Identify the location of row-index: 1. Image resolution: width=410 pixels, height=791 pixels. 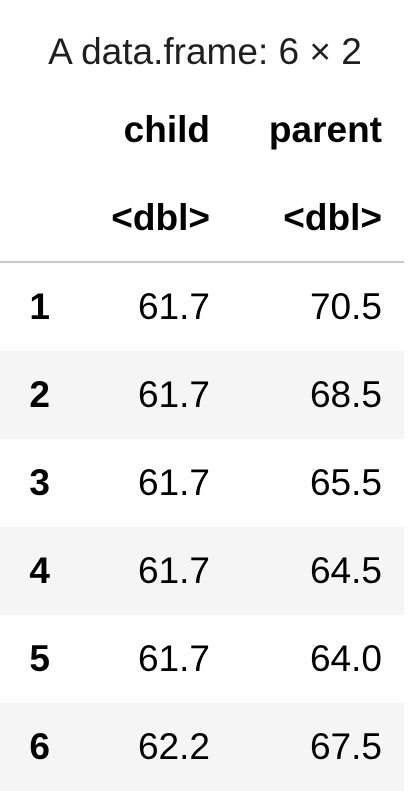
(39, 306).